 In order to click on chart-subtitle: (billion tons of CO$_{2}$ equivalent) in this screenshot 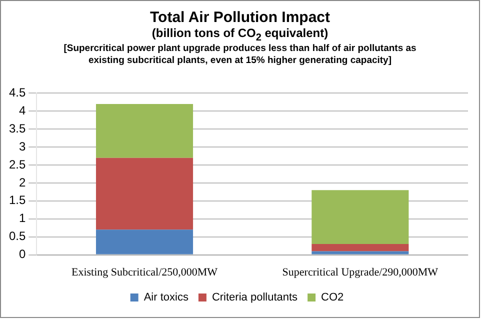, I will do `click(240, 35)`.